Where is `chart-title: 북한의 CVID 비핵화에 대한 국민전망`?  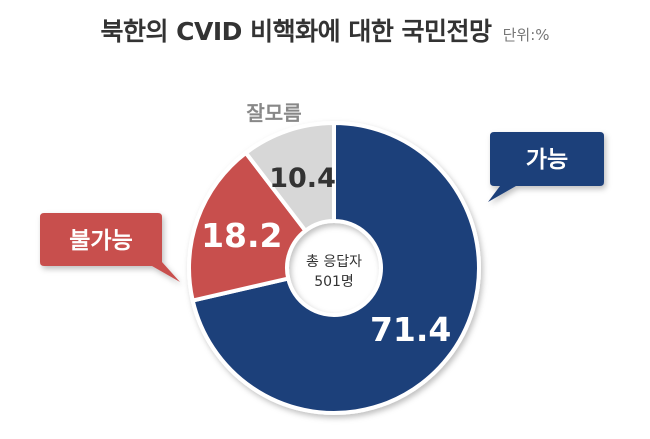
chart-title: 북한의 CVID 비핵화에 대한 국민전망 is located at coordinates (296, 31).